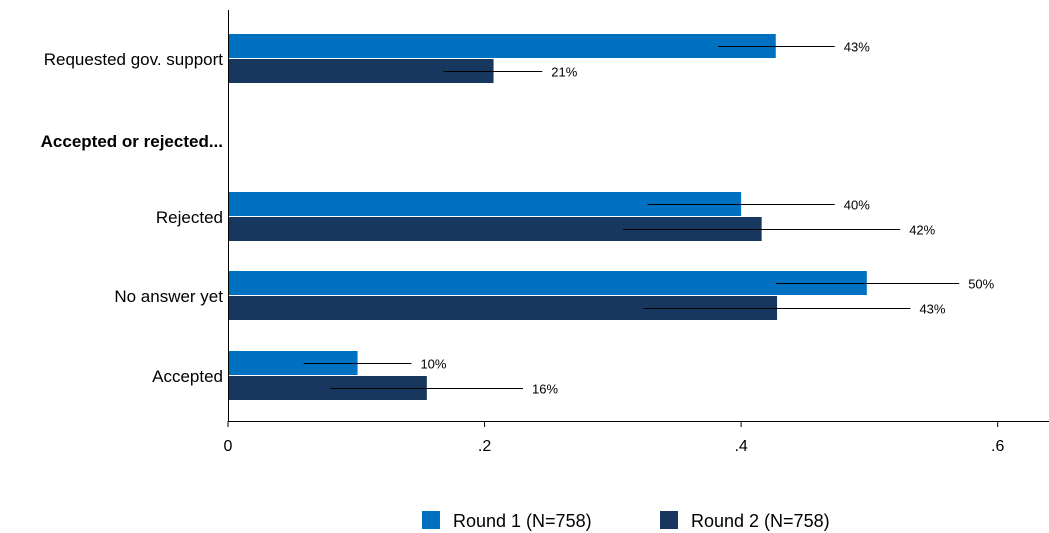  I want to click on legend-label-series1: Round 1 (N=758), so click(522, 521).